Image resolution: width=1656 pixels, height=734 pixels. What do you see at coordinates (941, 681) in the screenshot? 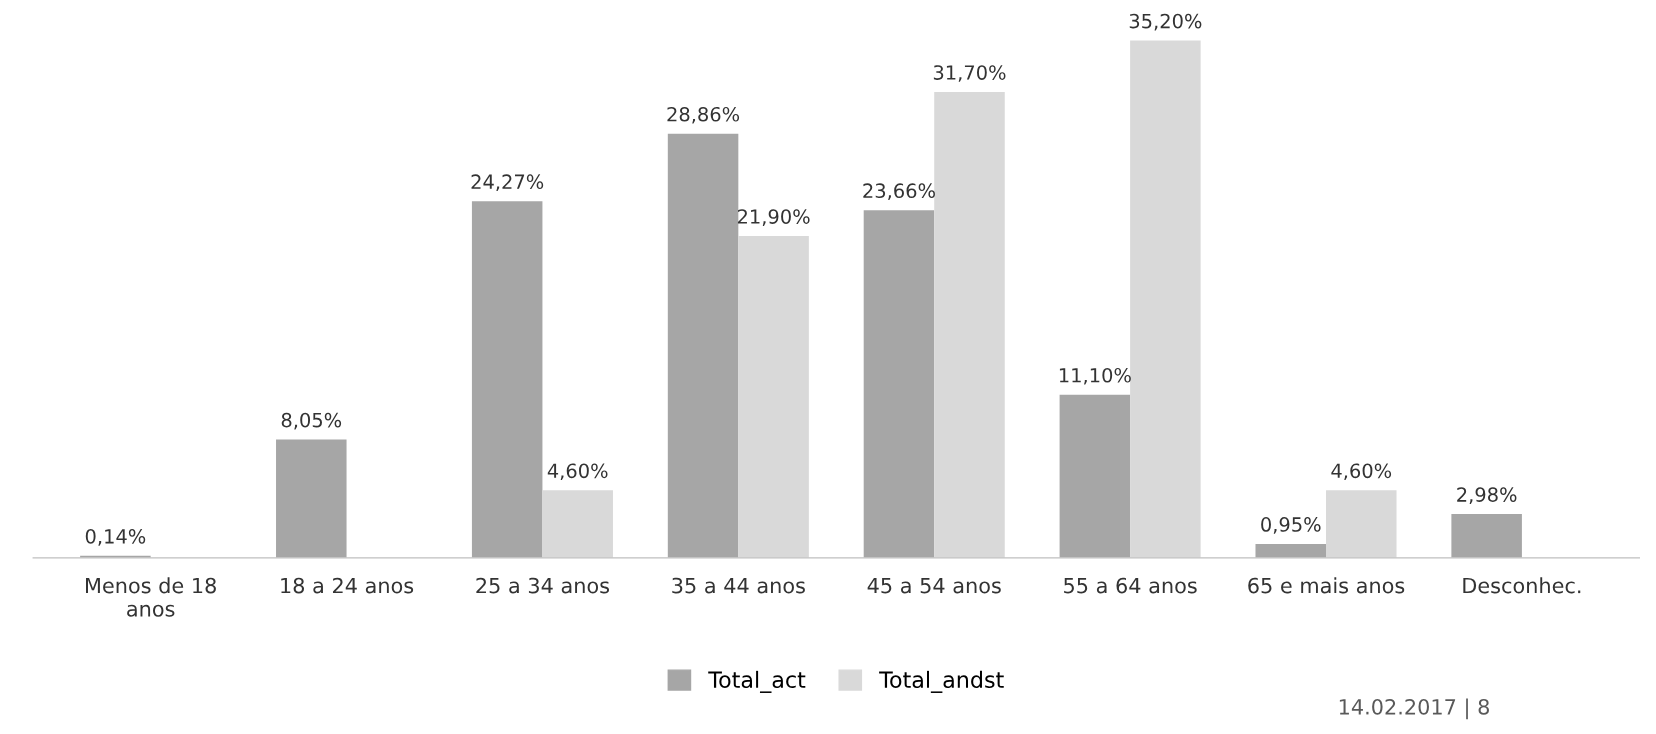
I see `legend-label: Total_andst` at bounding box center [941, 681].